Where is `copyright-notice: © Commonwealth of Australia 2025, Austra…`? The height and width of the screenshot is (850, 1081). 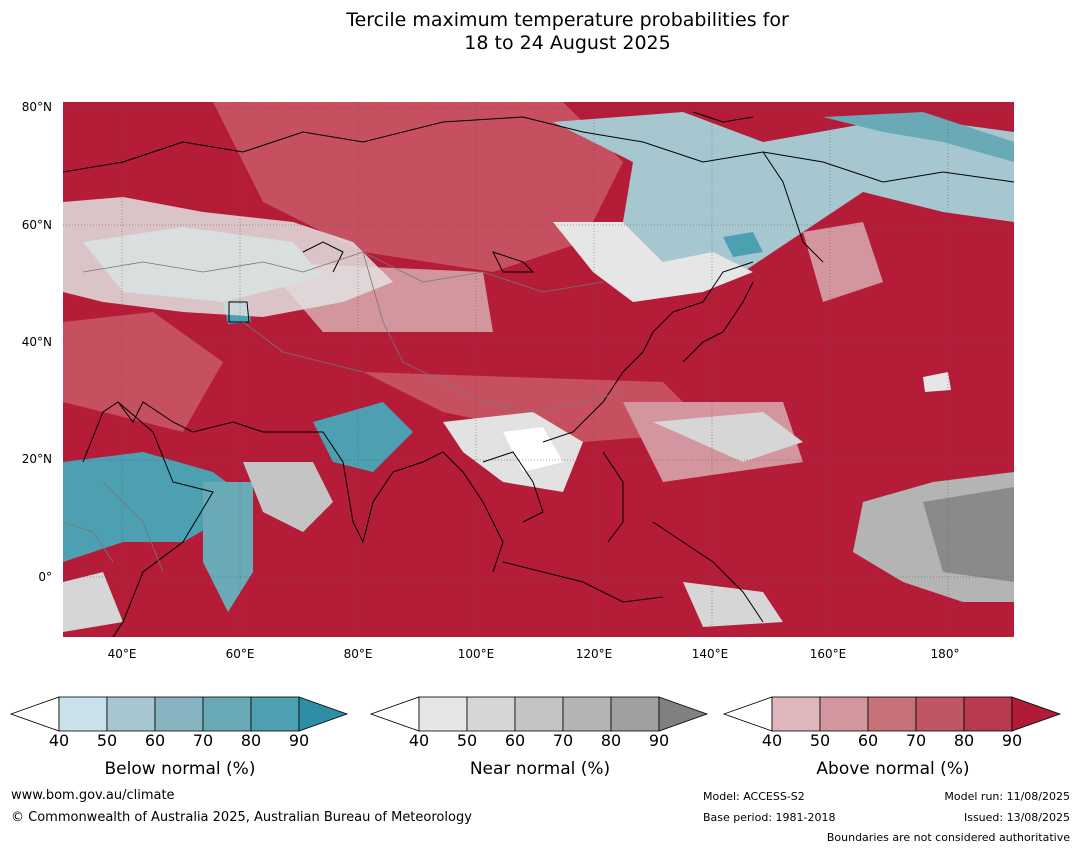
copyright-notice: © Commonwealth of Australia 2025, Austra… is located at coordinates (241, 817).